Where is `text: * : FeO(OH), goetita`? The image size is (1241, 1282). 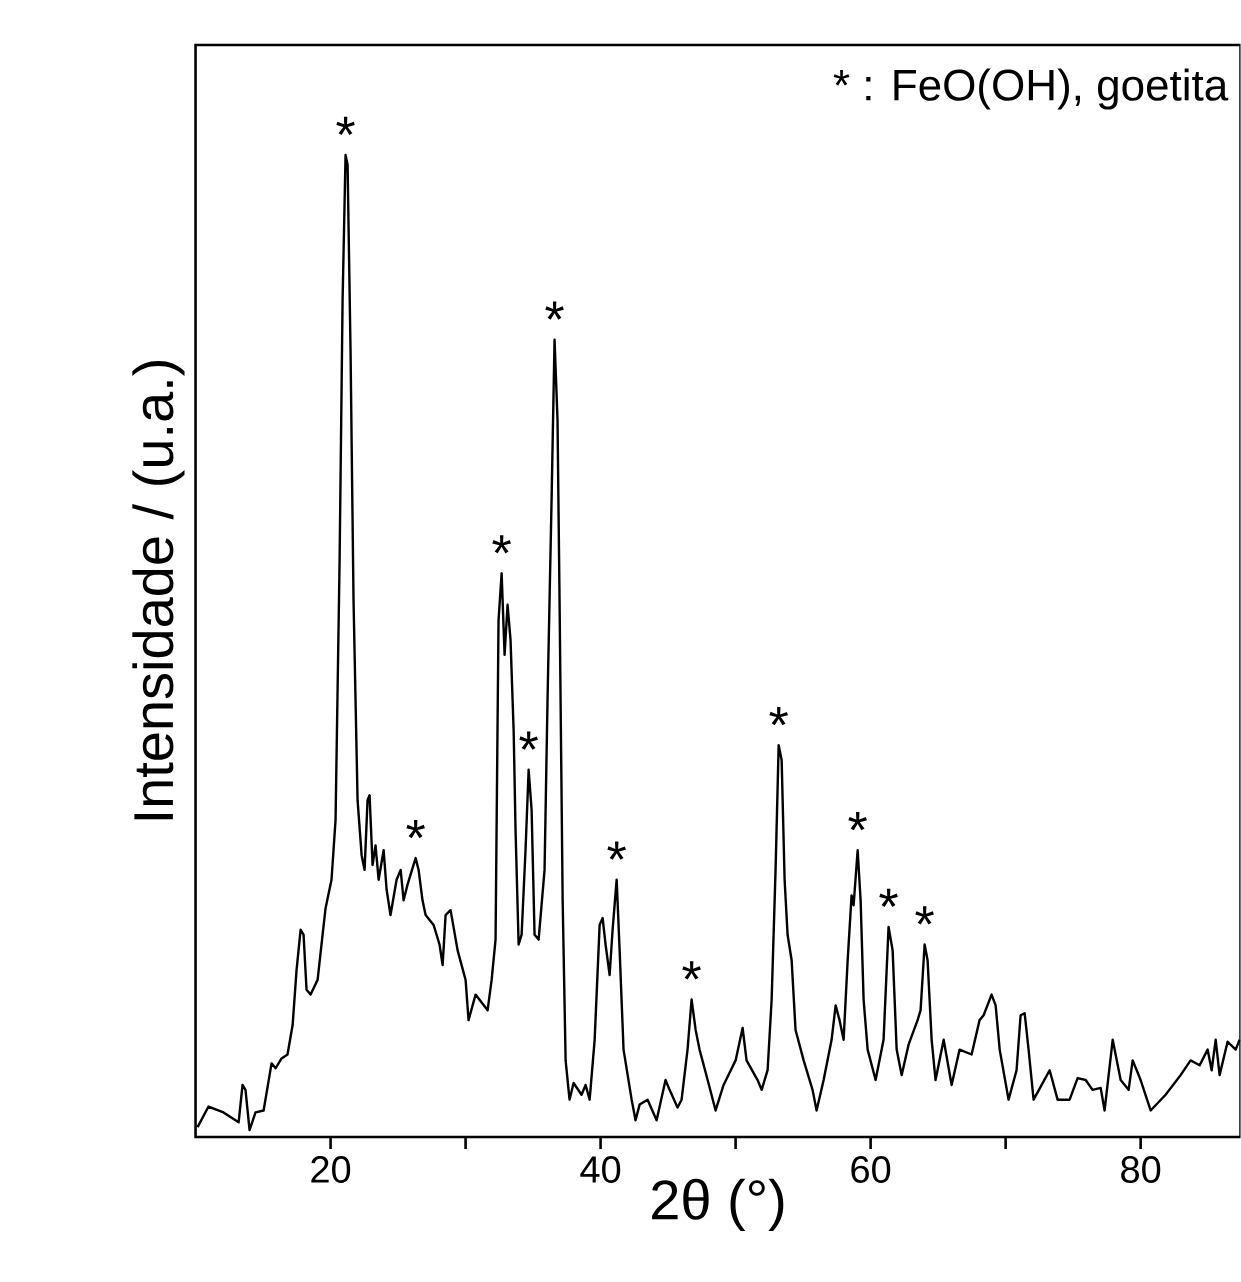 text: * : FeO(OH), goetita is located at coordinates (1031, 89).